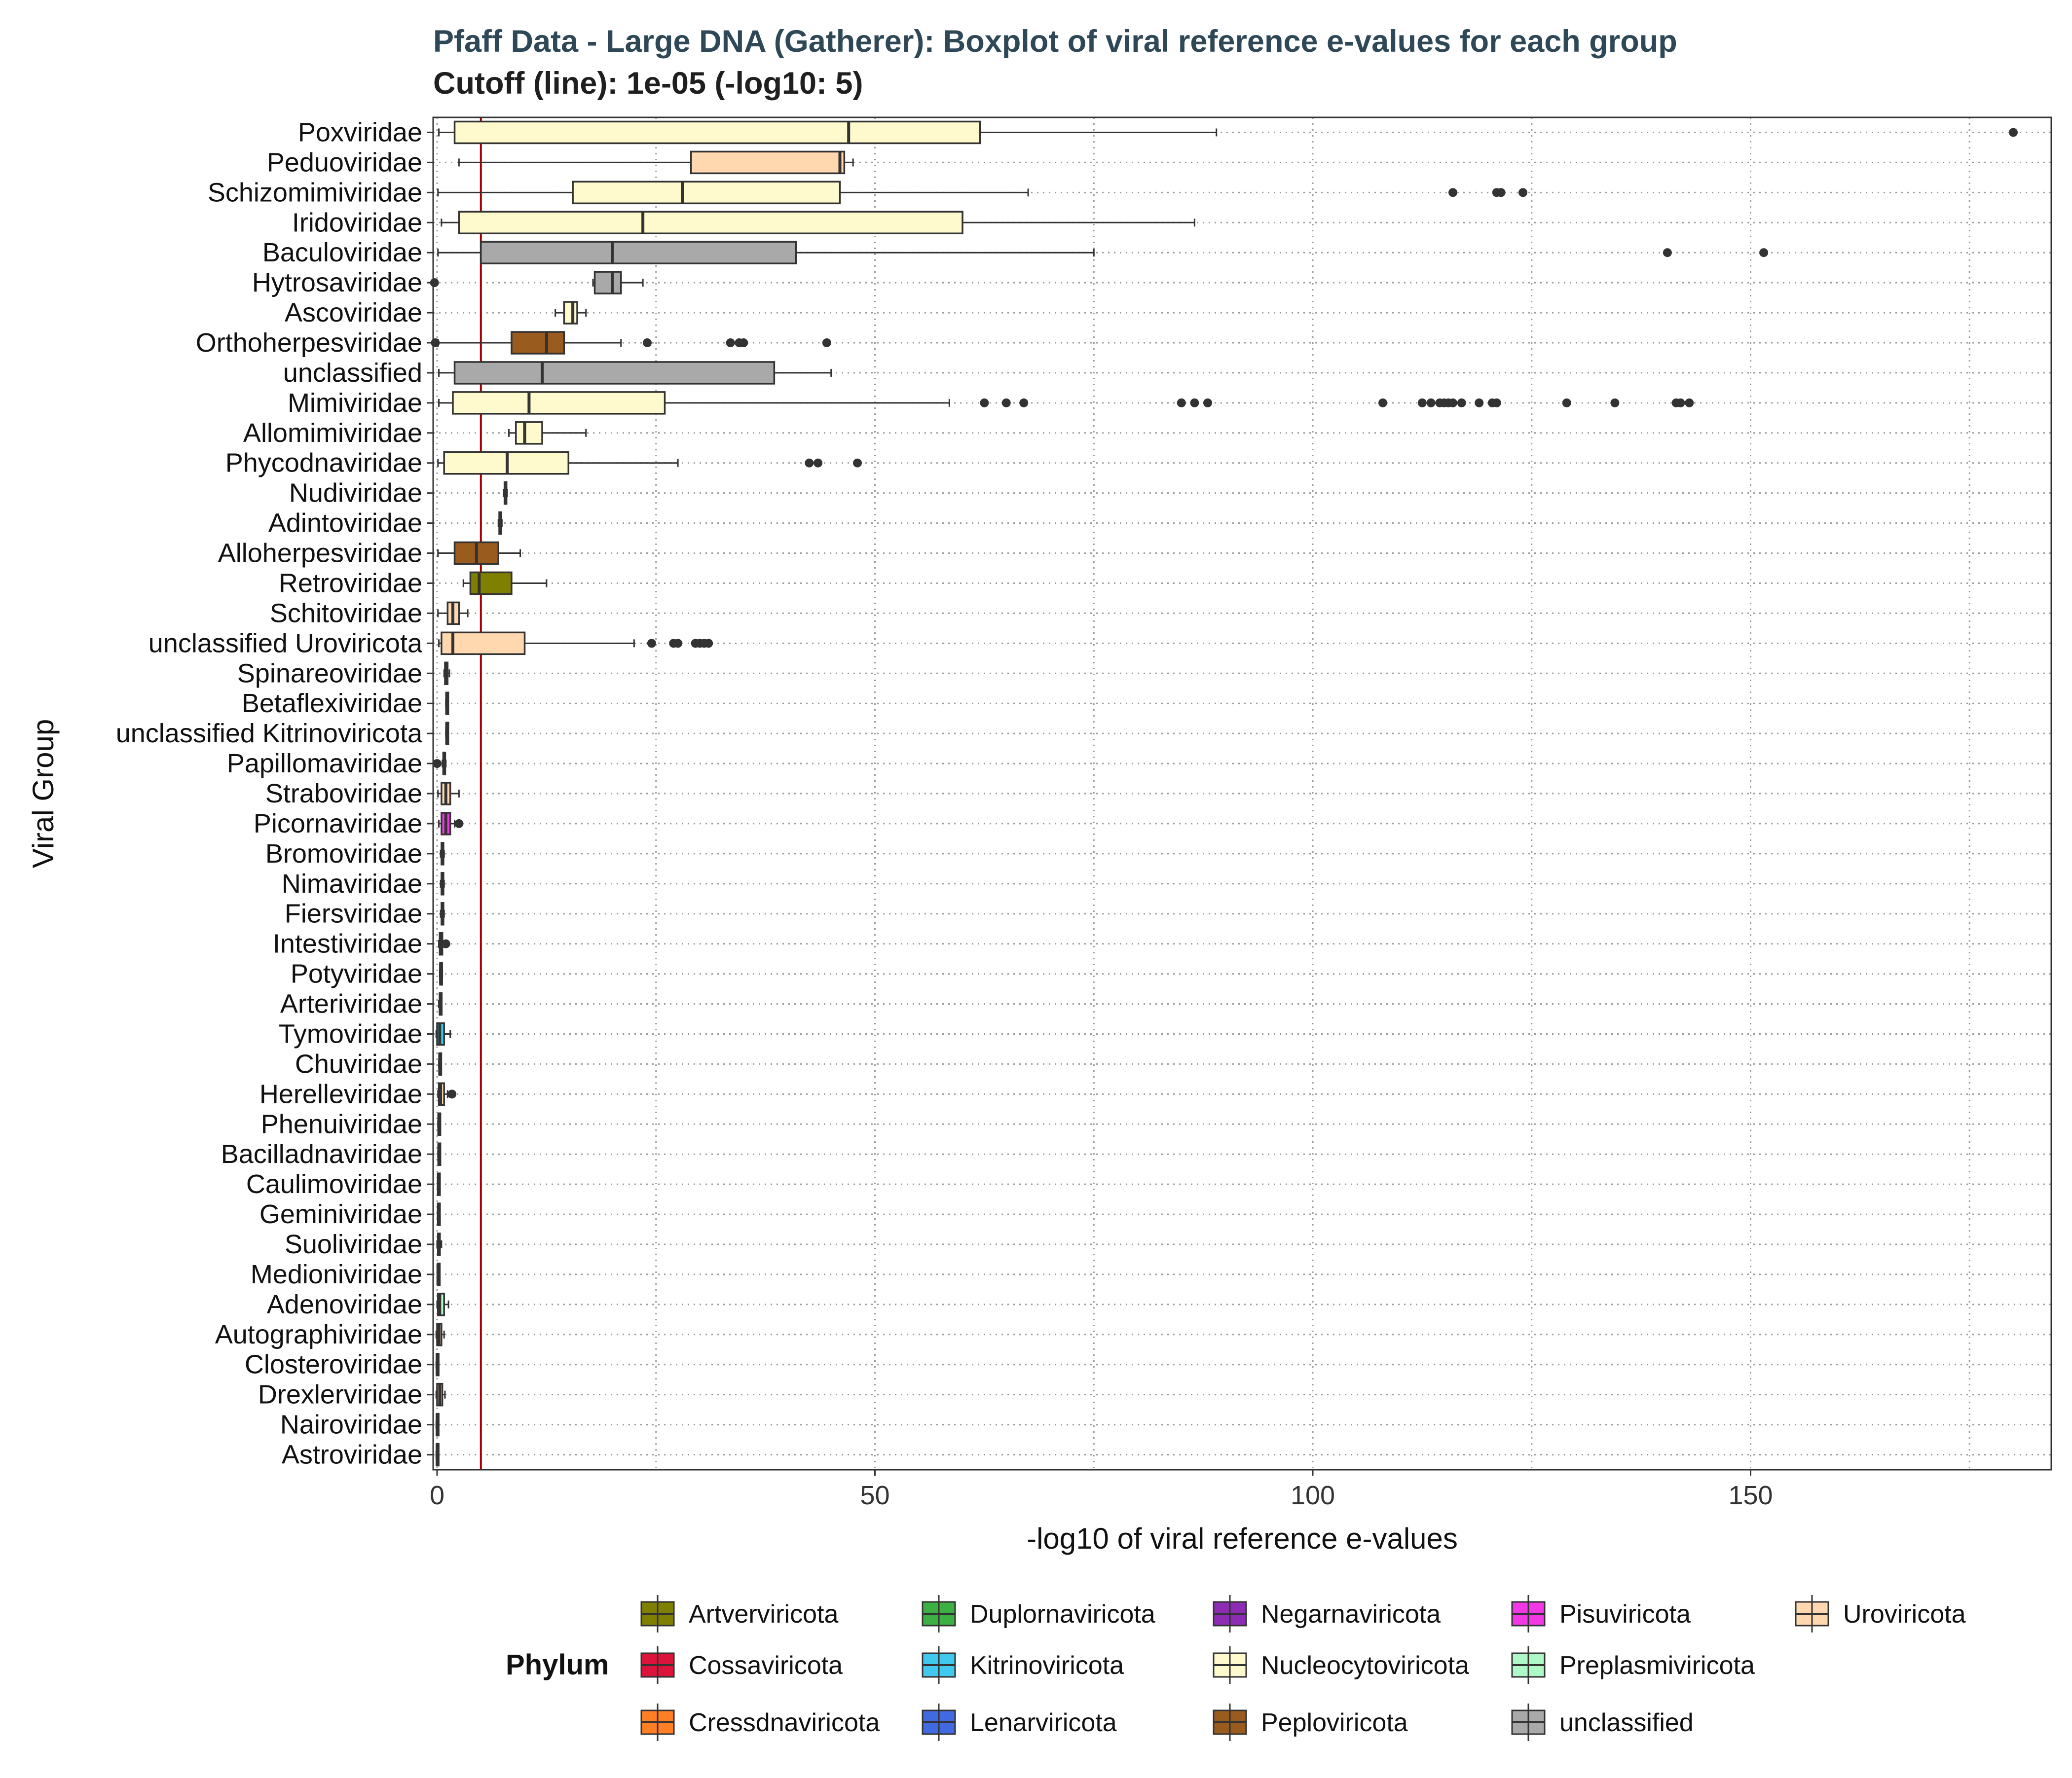  What do you see at coordinates (439, 1184) in the screenshot?
I see `boxplot-caulimoviridae` at bounding box center [439, 1184].